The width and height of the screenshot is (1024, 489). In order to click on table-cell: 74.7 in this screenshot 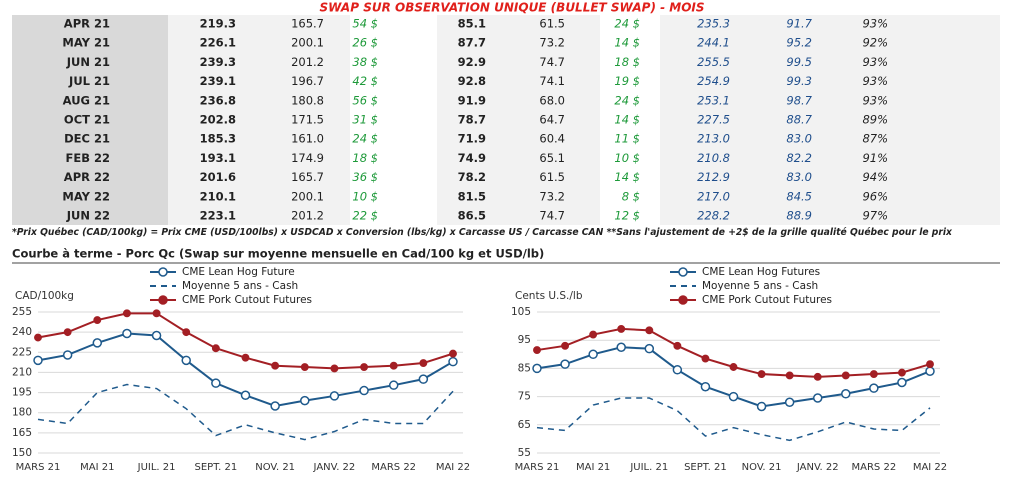, I will do `click(552, 216)`.